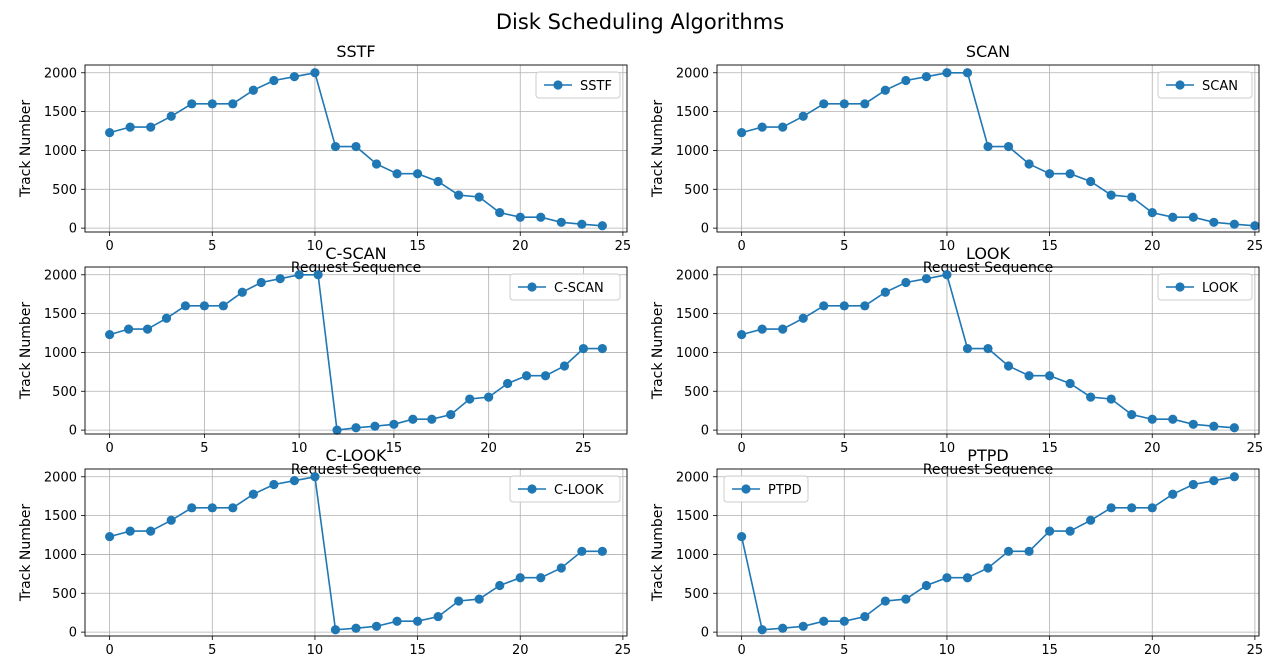 The height and width of the screenshot is (660, 1280). Describe the element at coordinates (785, 490) in the screenshot. I see `legend-label: PTPD` at that location.